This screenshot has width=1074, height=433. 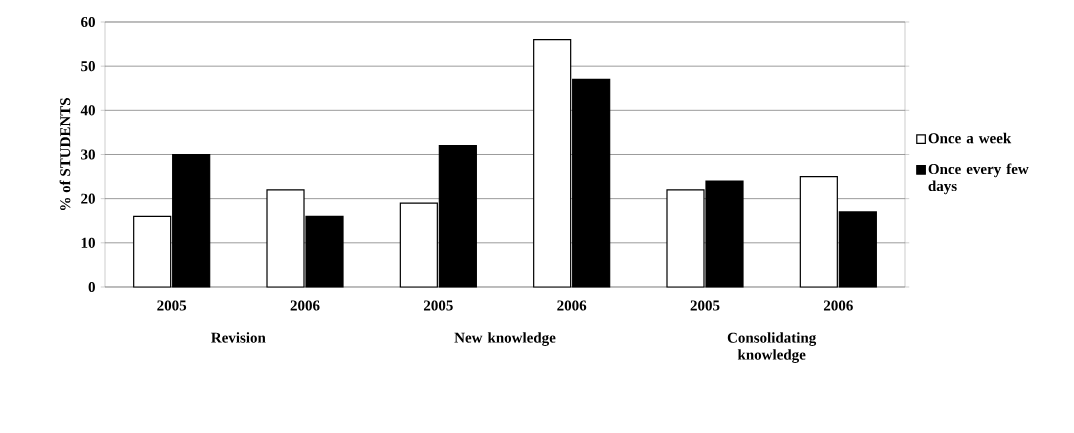 I want to click on y-tick-label: 0, so click(x=91, y=287).